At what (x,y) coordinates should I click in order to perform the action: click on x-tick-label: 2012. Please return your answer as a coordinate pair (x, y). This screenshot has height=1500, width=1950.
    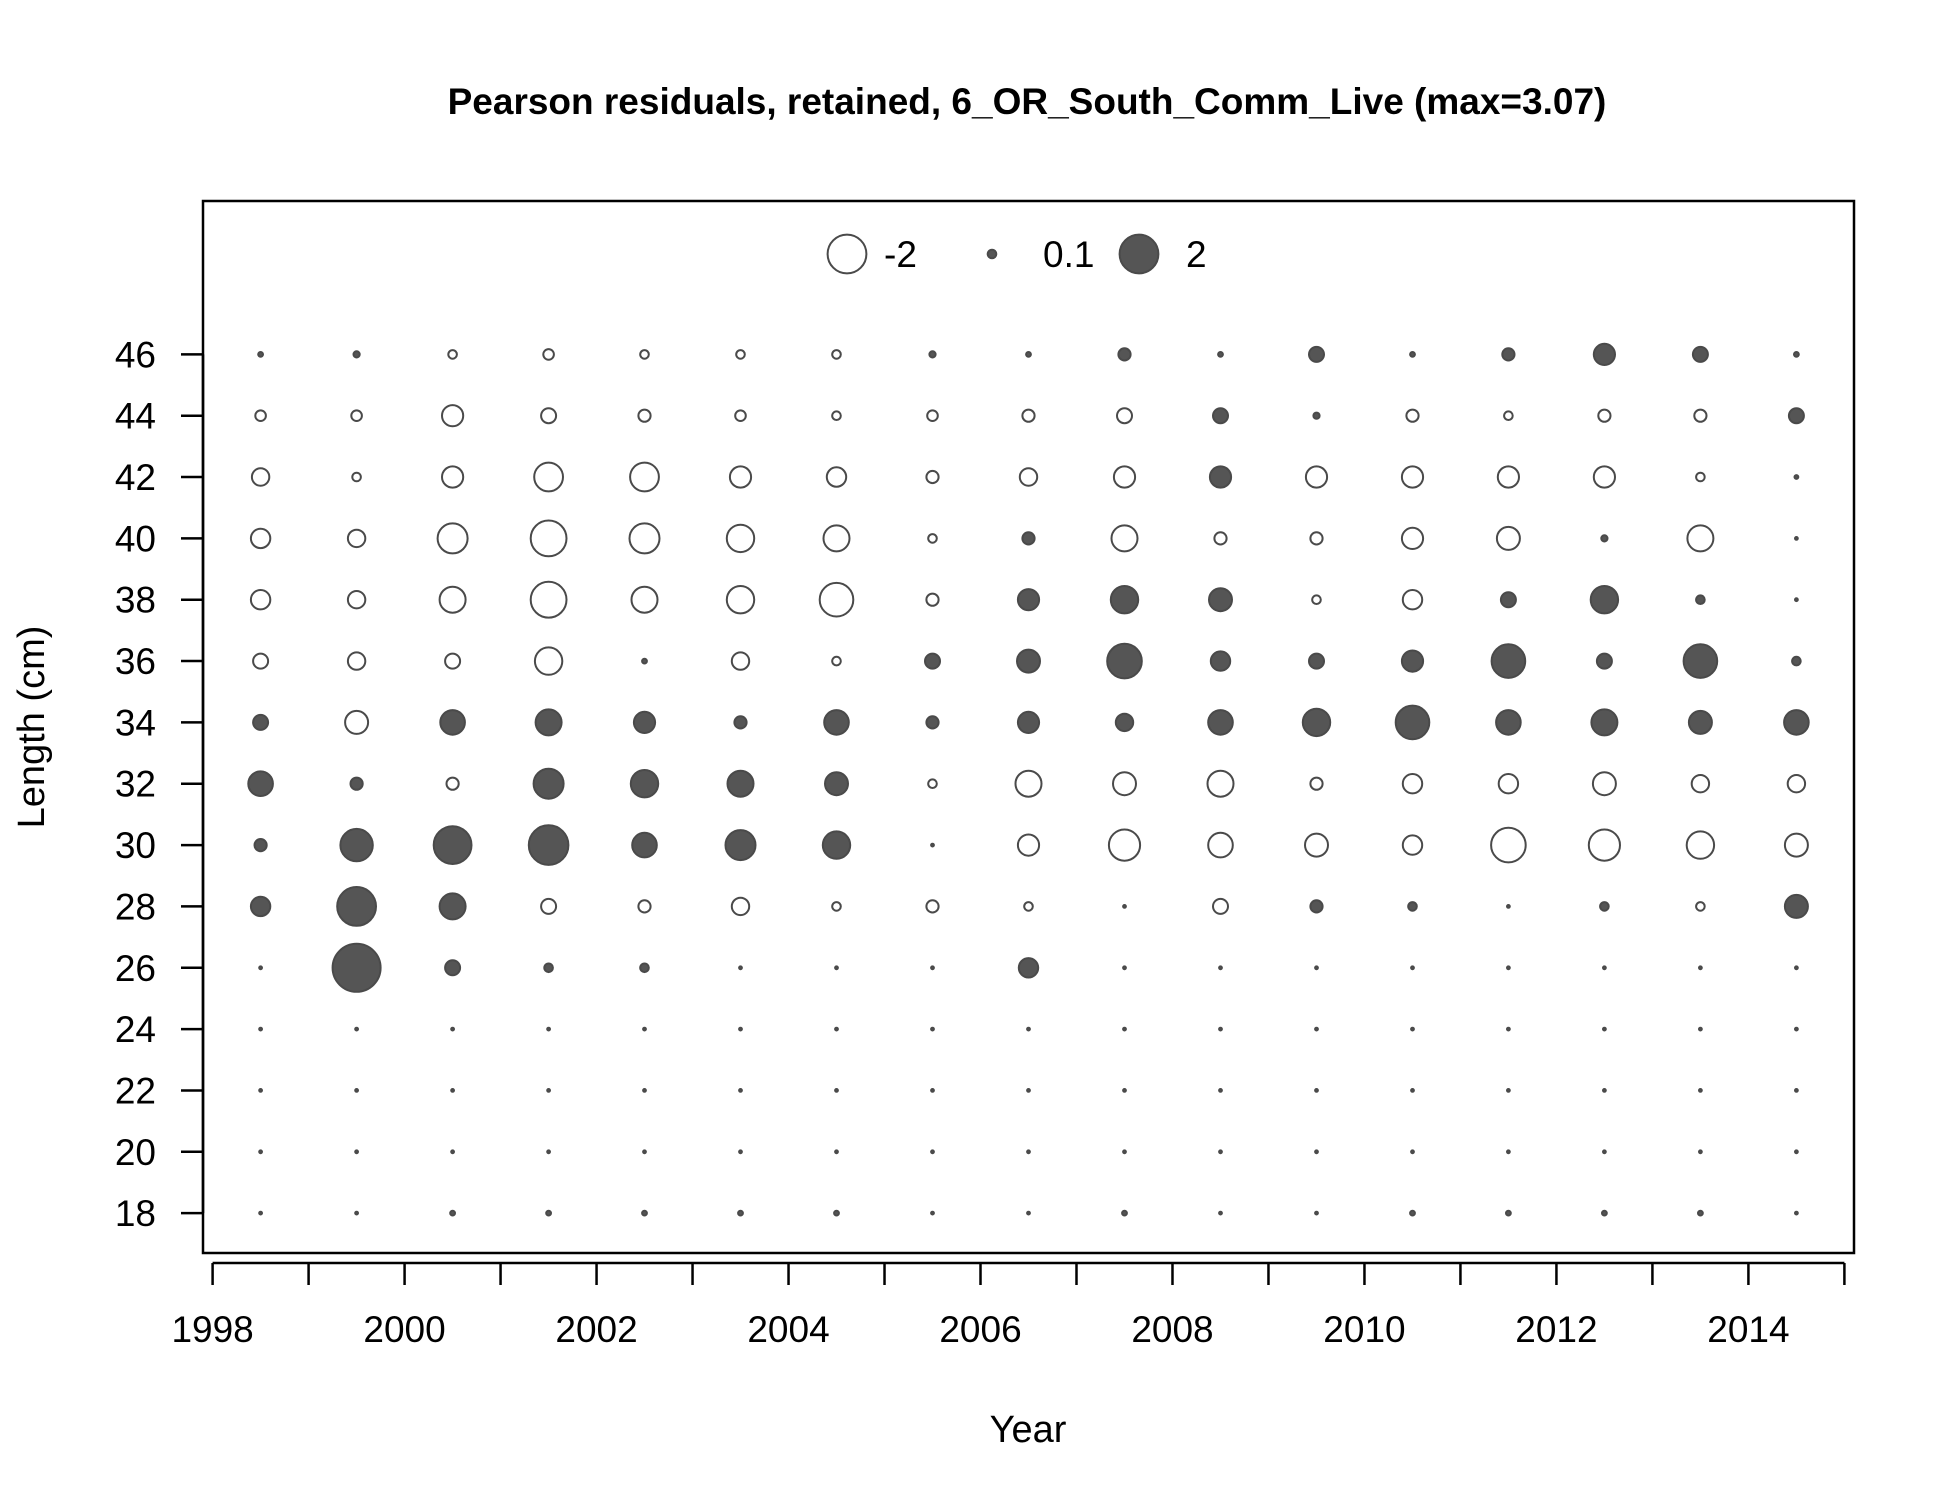
    Looking at the image, I should click on (1556, 1329).